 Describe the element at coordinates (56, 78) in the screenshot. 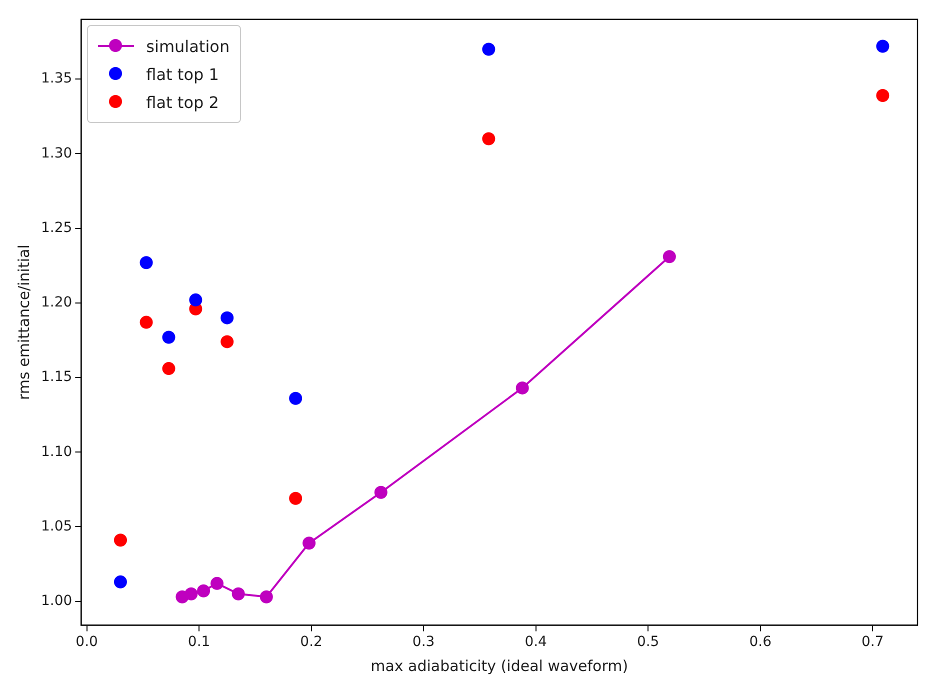

I see `y-tick-label: 1.35` at that location.